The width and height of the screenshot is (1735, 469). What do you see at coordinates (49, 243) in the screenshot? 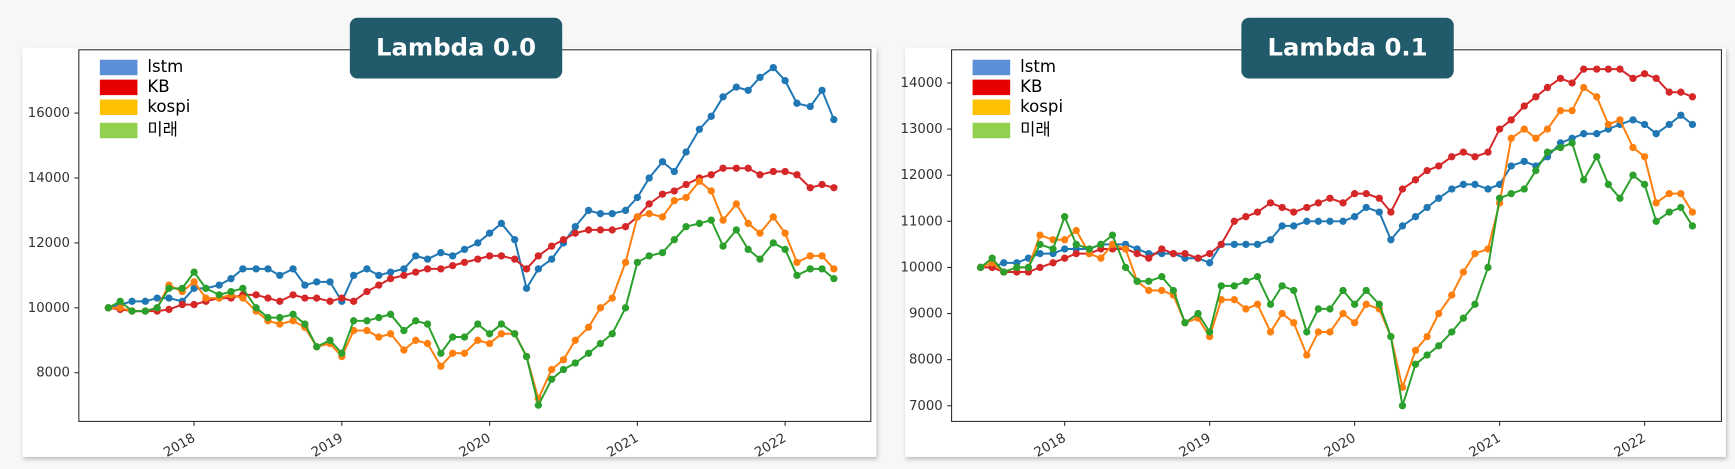
I see `y-tick-label: 12000` at bounding box center [49, 243].